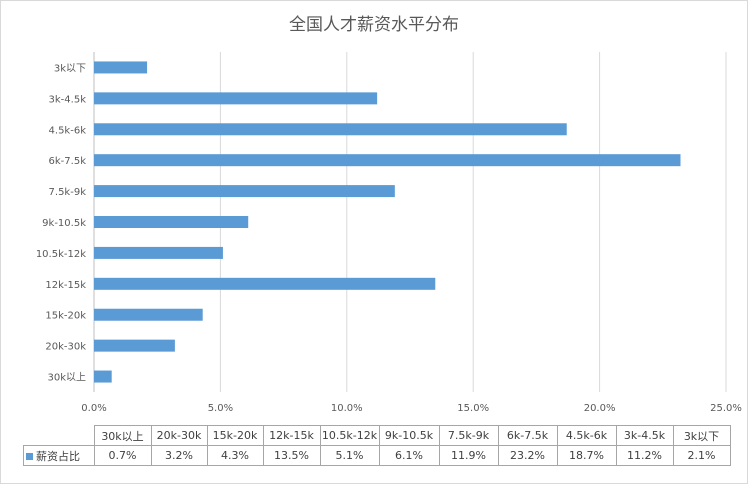 Image resolution: width=748 pixels, height=484 pixels. What do you see at coordinates (235, 455) in the screenshot?
I see `data-table-value: 4.3%` at bounding box center [235, 455].